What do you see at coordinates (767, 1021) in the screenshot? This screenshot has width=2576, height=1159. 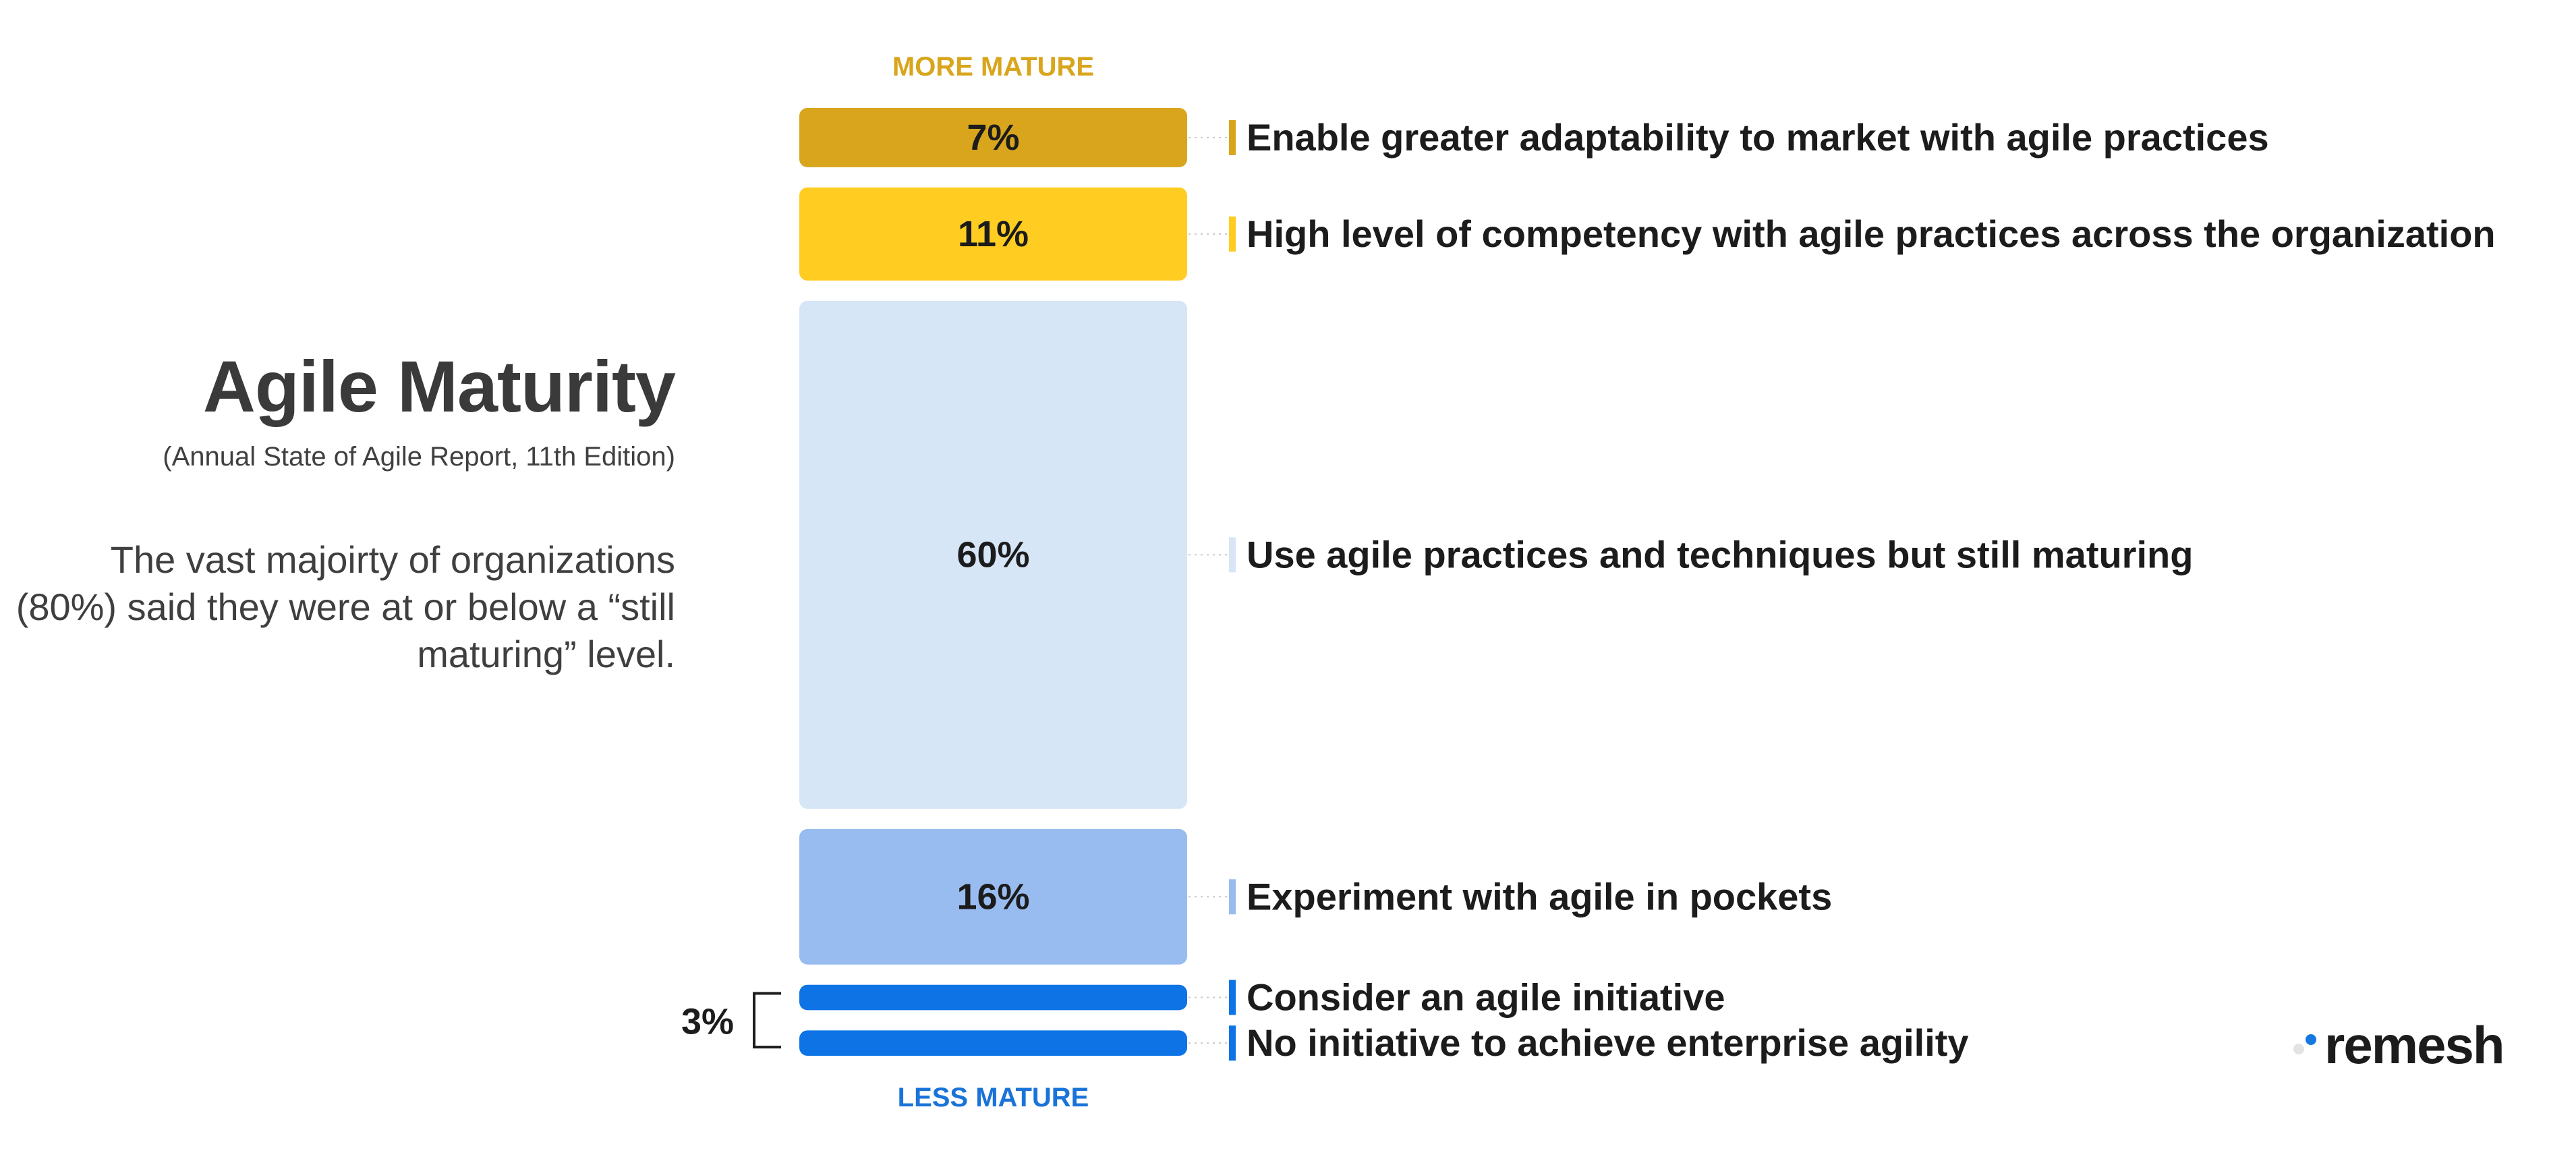 I see `group-bracket` at bounding box center [767, 1021].